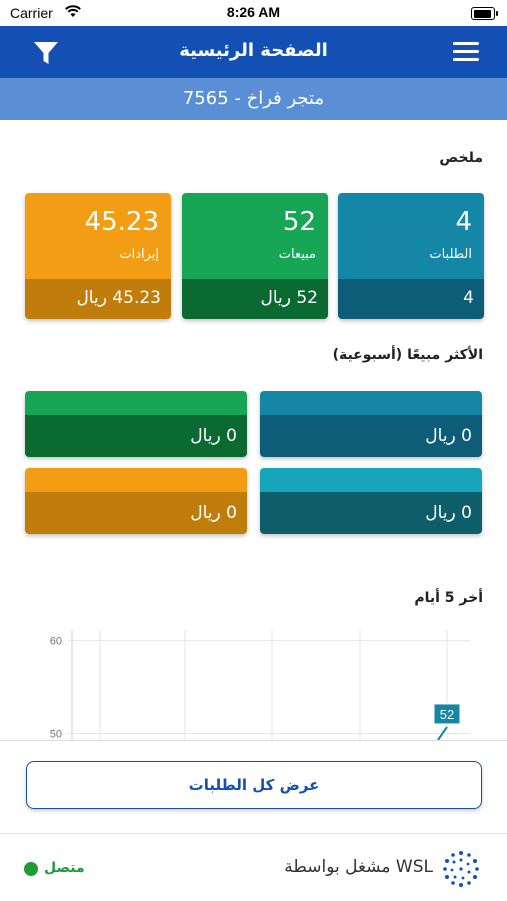 This screenshot has width=507, height=901. Describe the element at coordinates (139, 254) in the screenshot. I see `card-label: إيرادات` at that location.